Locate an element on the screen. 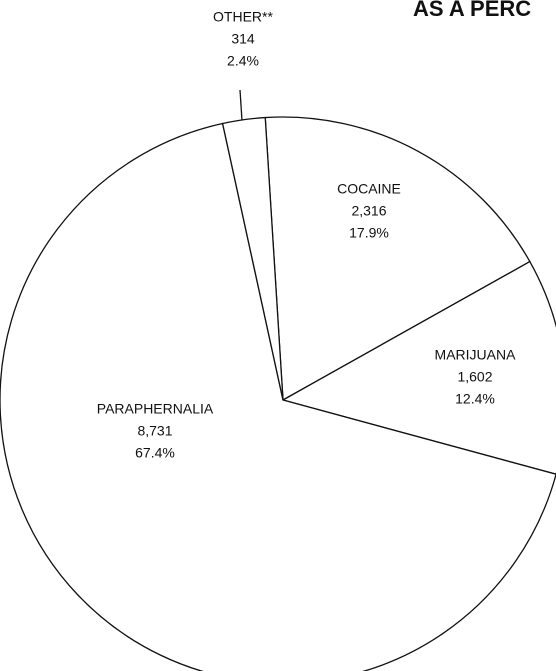 This screenshot has width=556, height=671. value-label: 8,731 is located at coordinates (154, 431).